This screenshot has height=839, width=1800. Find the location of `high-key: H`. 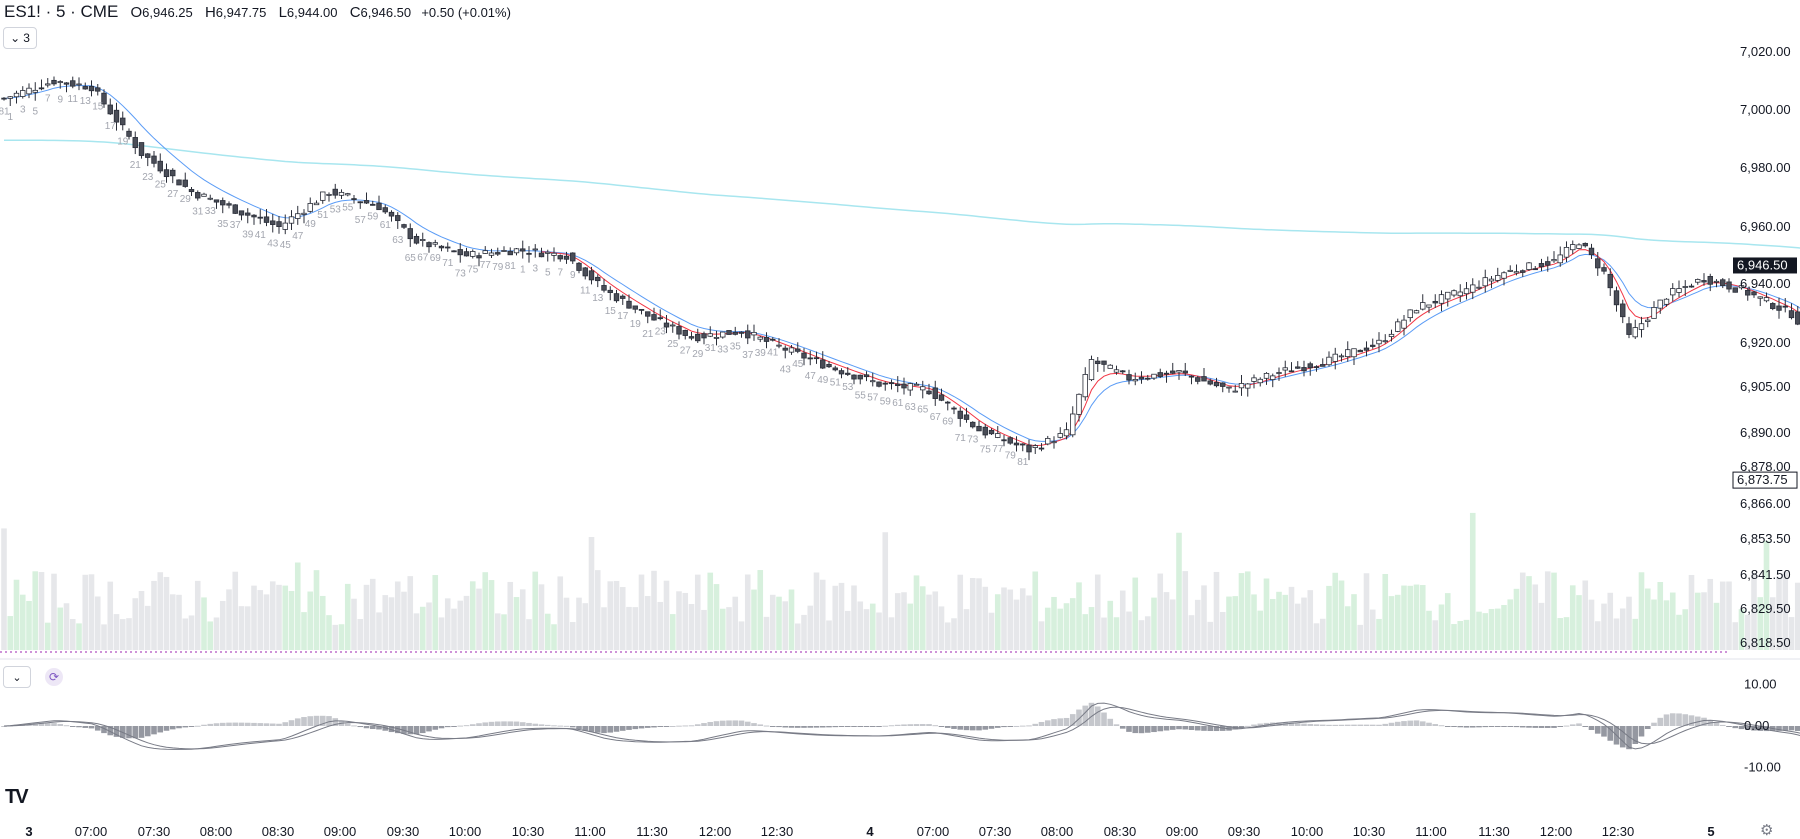

high-key: H is located at coordinates (210, 12).